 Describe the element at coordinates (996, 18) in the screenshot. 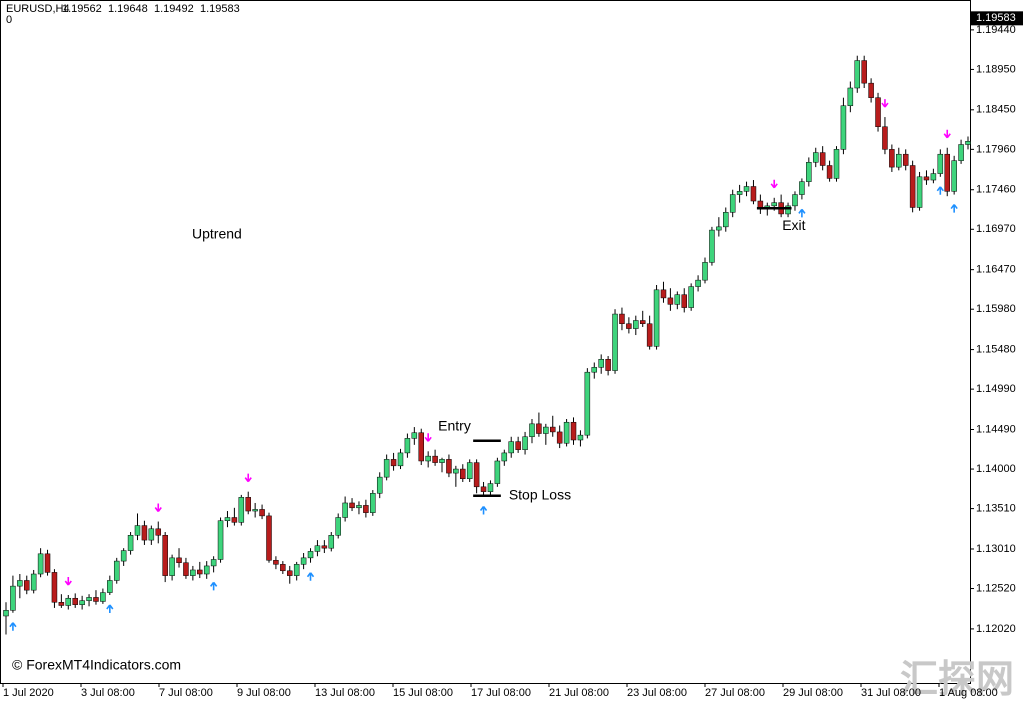

I see `price-tag-label: 1.19583` at that location.